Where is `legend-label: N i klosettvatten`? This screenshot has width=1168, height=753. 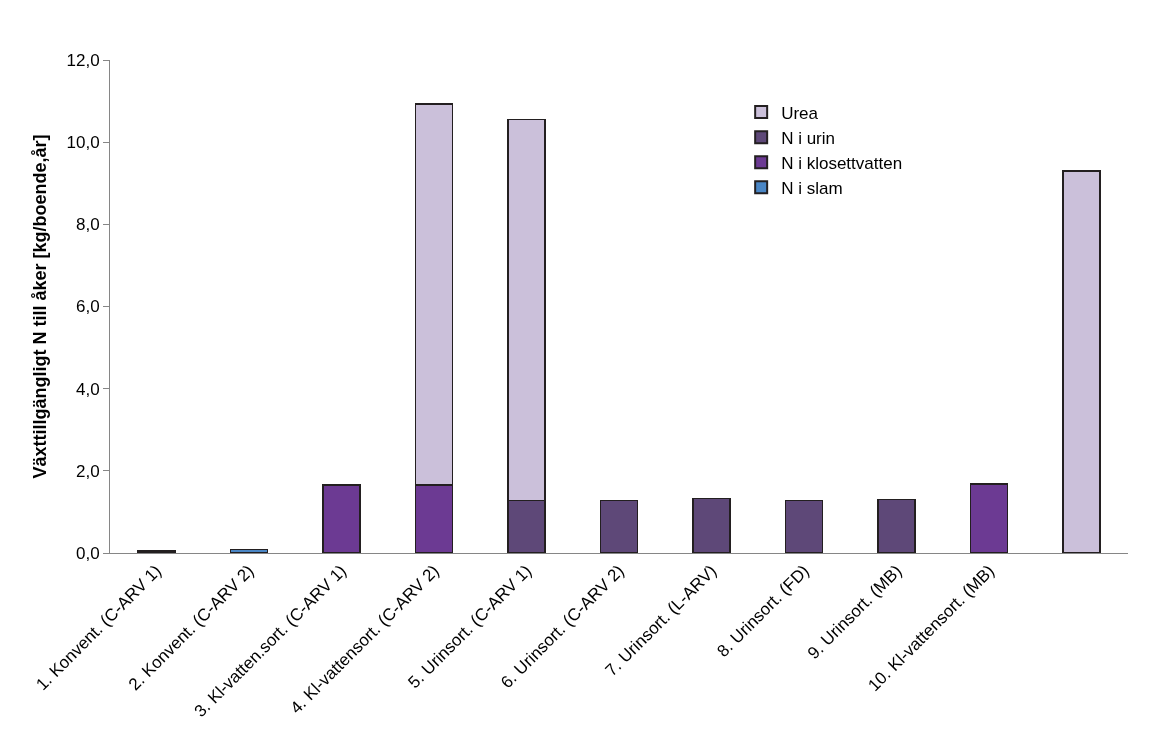 legend-label: N i klosettvatten is located at coordinates (842, 163).